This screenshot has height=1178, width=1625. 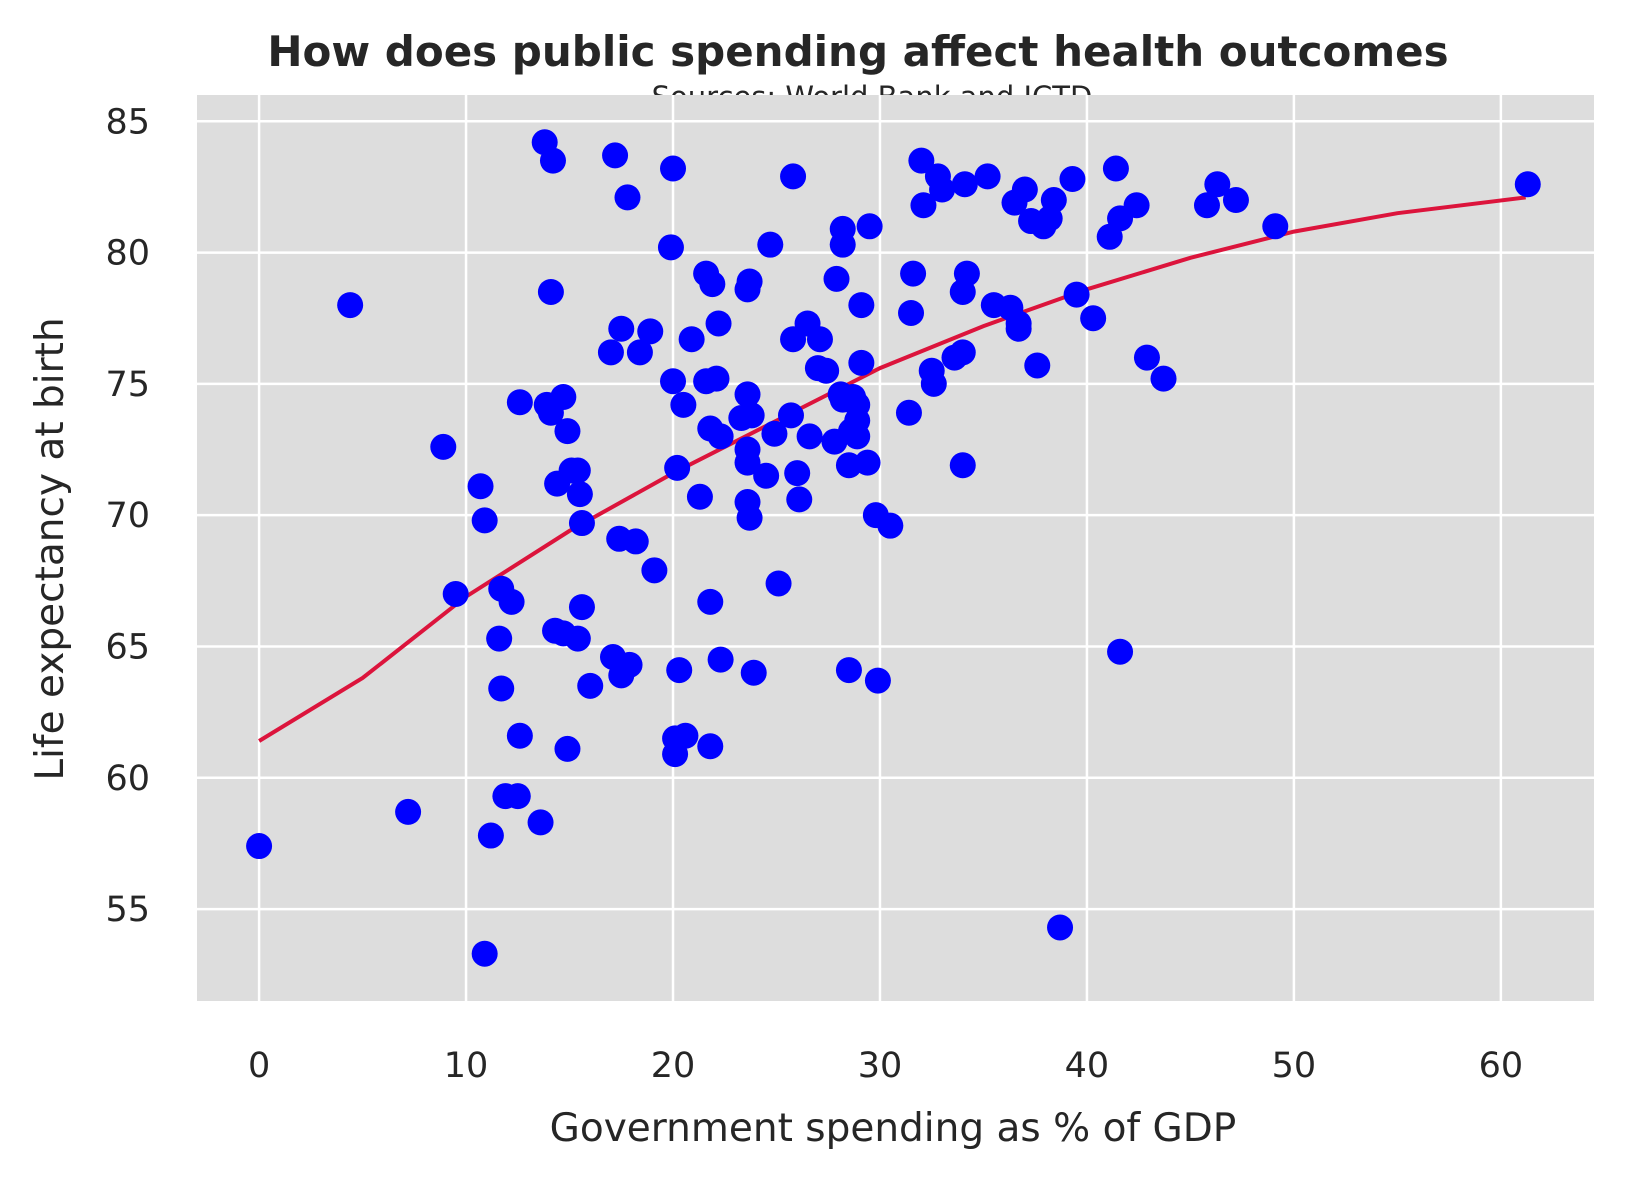 What do you see at coordinates (127, 779) in the screenshot?
I see `y-tick-label: 60` at bounding box center [127, 779].